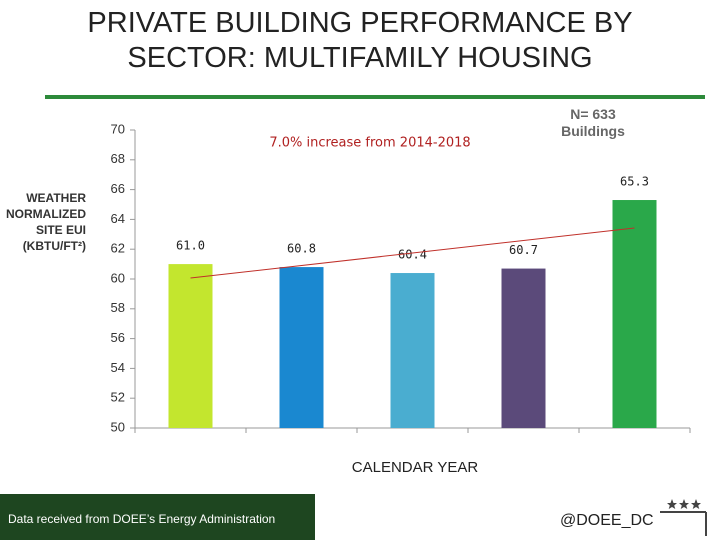 The image size is (720, 540). Describe the element at coordinates (607, 520) in the screenshot. I see `handle: @DOEE_DC` at that location.